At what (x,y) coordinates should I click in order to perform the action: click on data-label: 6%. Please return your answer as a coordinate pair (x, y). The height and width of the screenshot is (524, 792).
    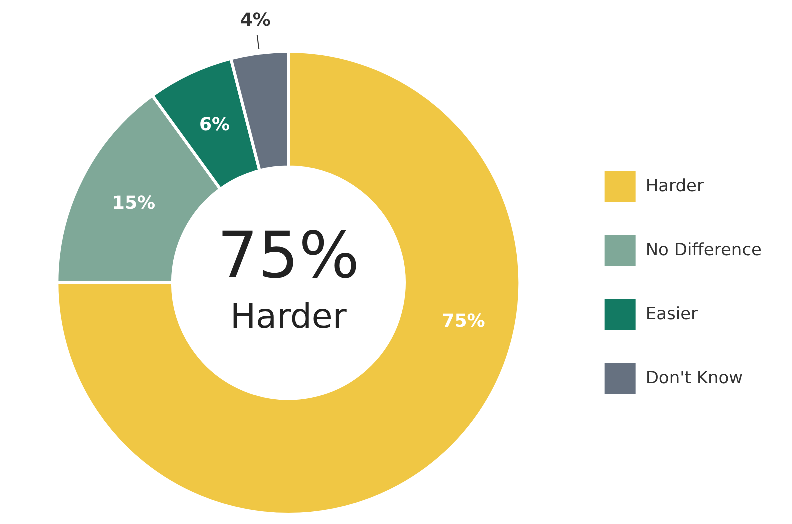
    Looking at the image, I should click on (214, 125).